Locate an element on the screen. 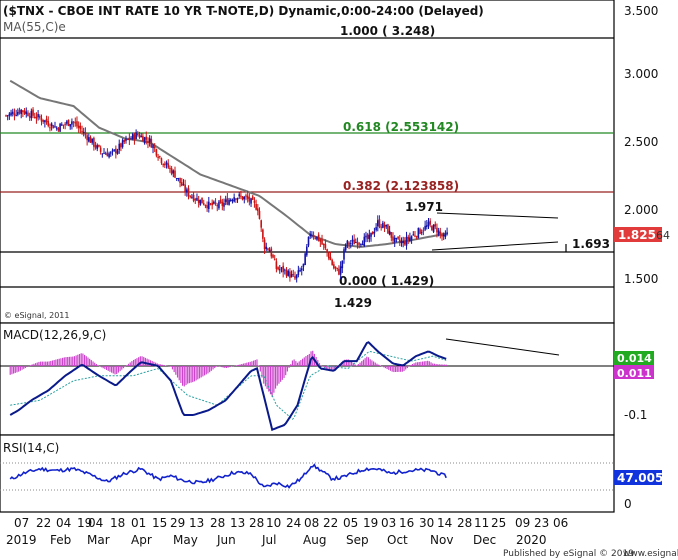  annotation-1429: 1.429 is located at coordinates (353, 303).